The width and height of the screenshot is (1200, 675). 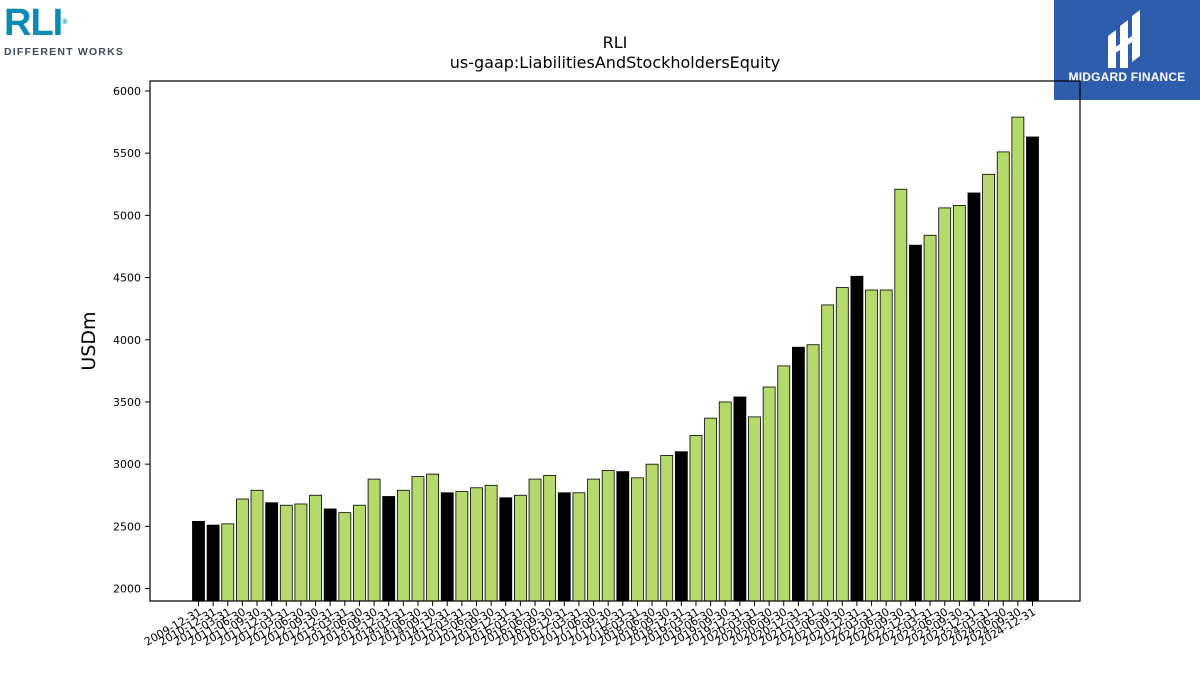 I want to click on y-tick-label: 4500, so click(x=127, y=278).